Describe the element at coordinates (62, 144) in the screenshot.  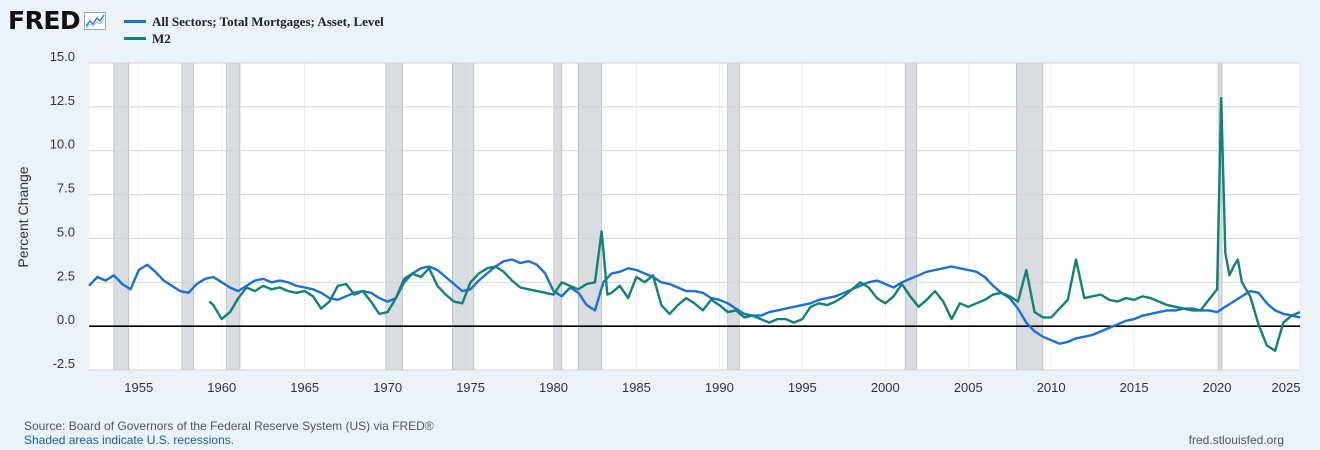
I see `y-tick-label: 10.0` at that location.